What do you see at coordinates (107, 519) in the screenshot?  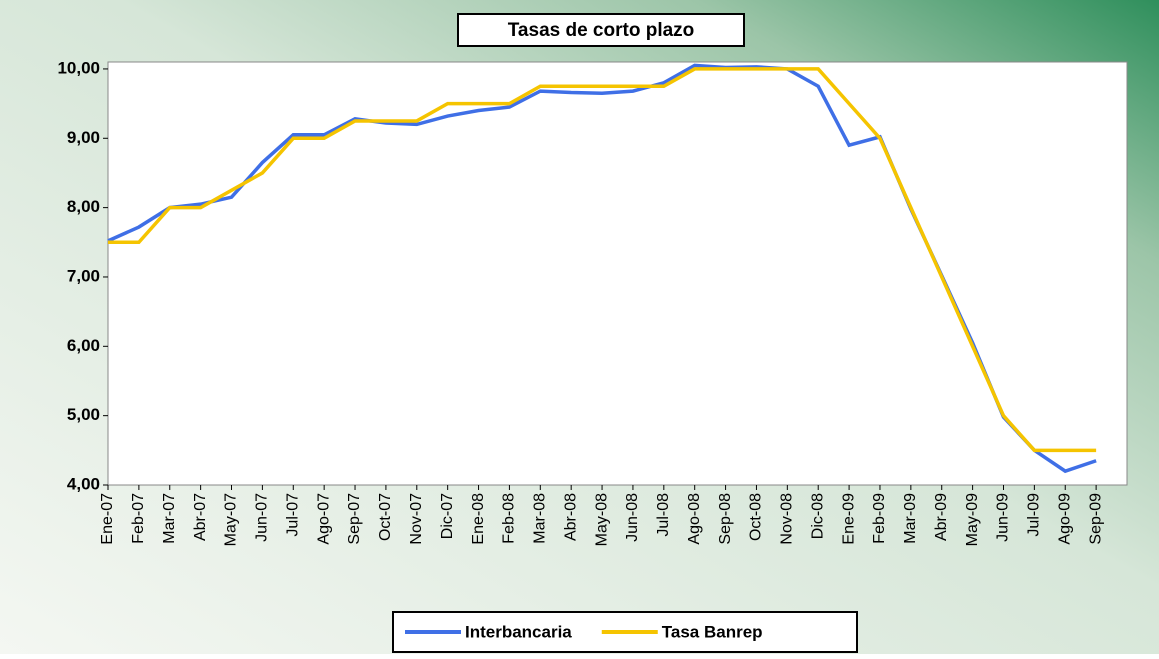 I see `x-tick-label: Ene-07` at bounding box center [107, 519].